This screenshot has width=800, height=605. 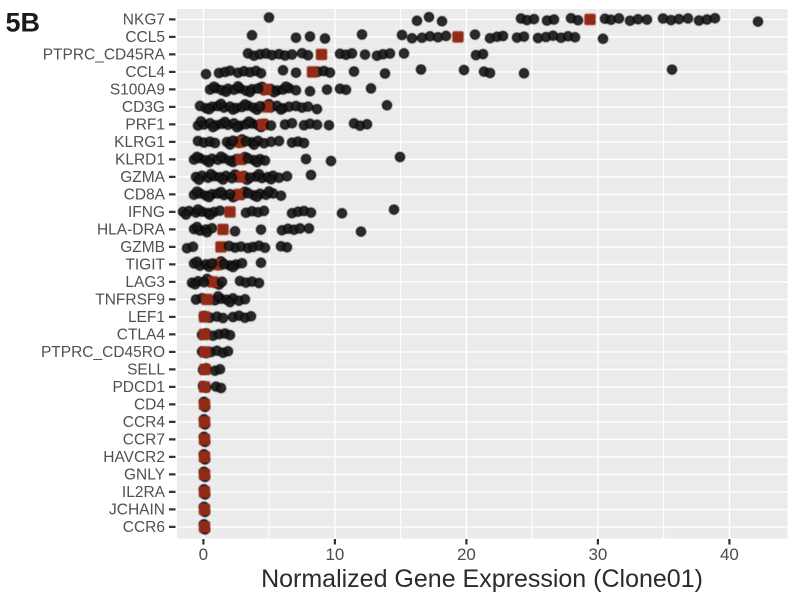 I want to click on svg-text: IFNG, so click(x=146, y=212).